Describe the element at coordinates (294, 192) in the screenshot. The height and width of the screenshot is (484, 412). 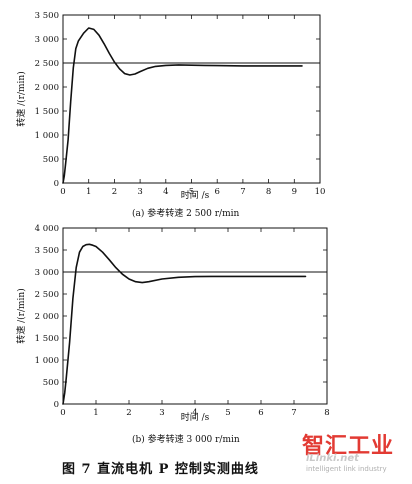
I see `x-tick-label: 9` at that location.